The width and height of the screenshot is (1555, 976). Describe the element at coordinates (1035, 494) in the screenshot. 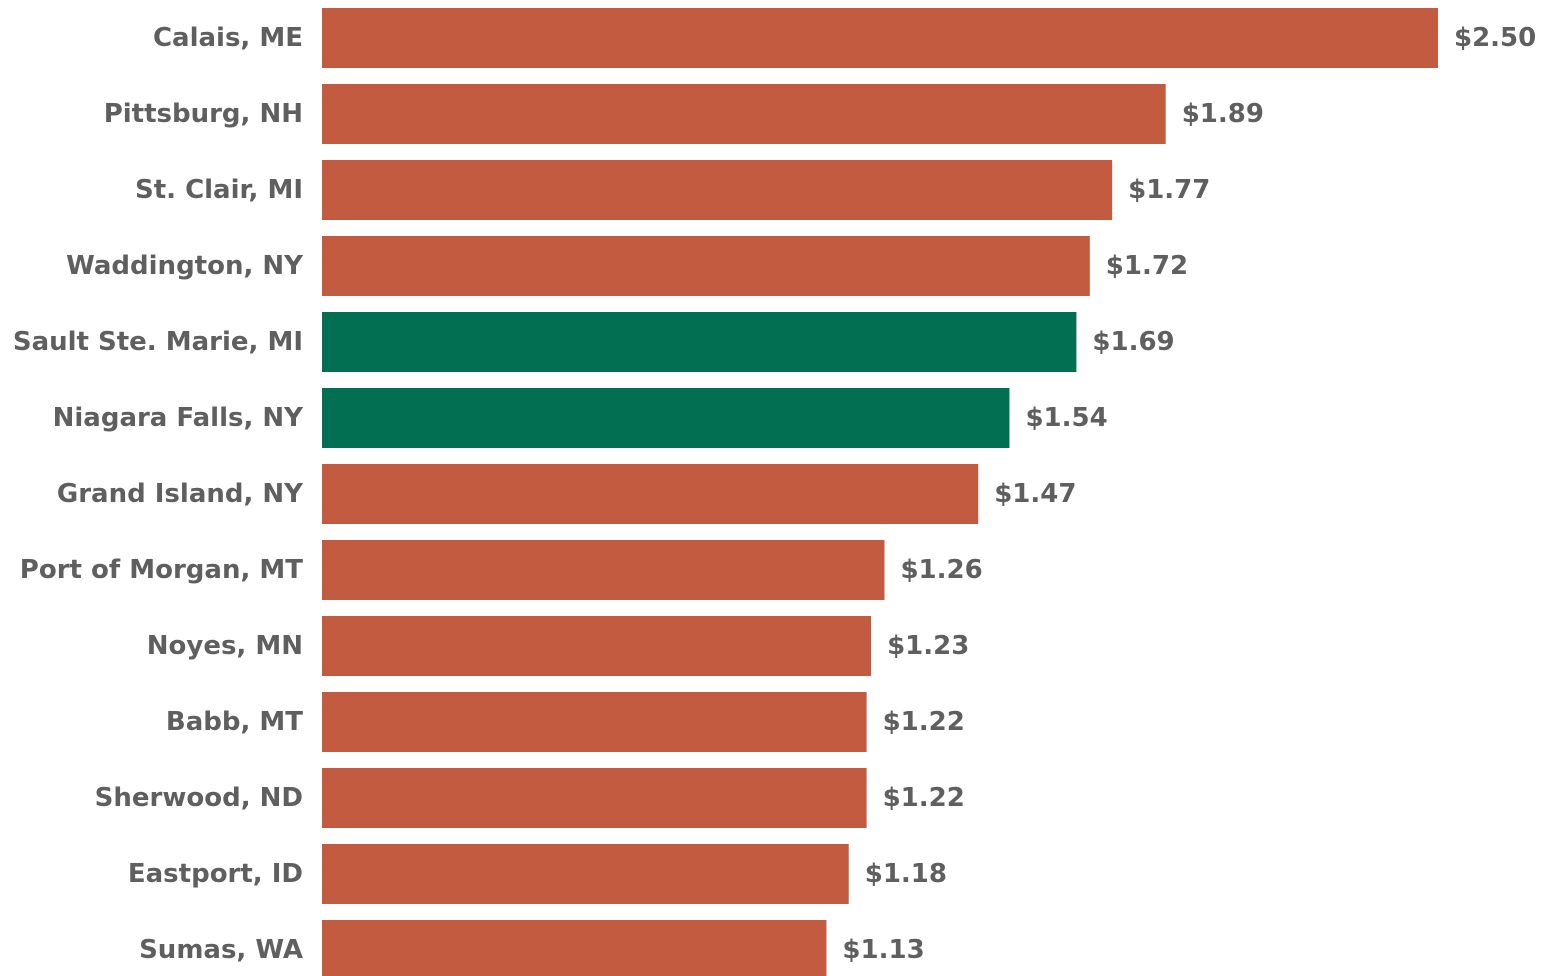

I see `value-label: $1.47` at that location.